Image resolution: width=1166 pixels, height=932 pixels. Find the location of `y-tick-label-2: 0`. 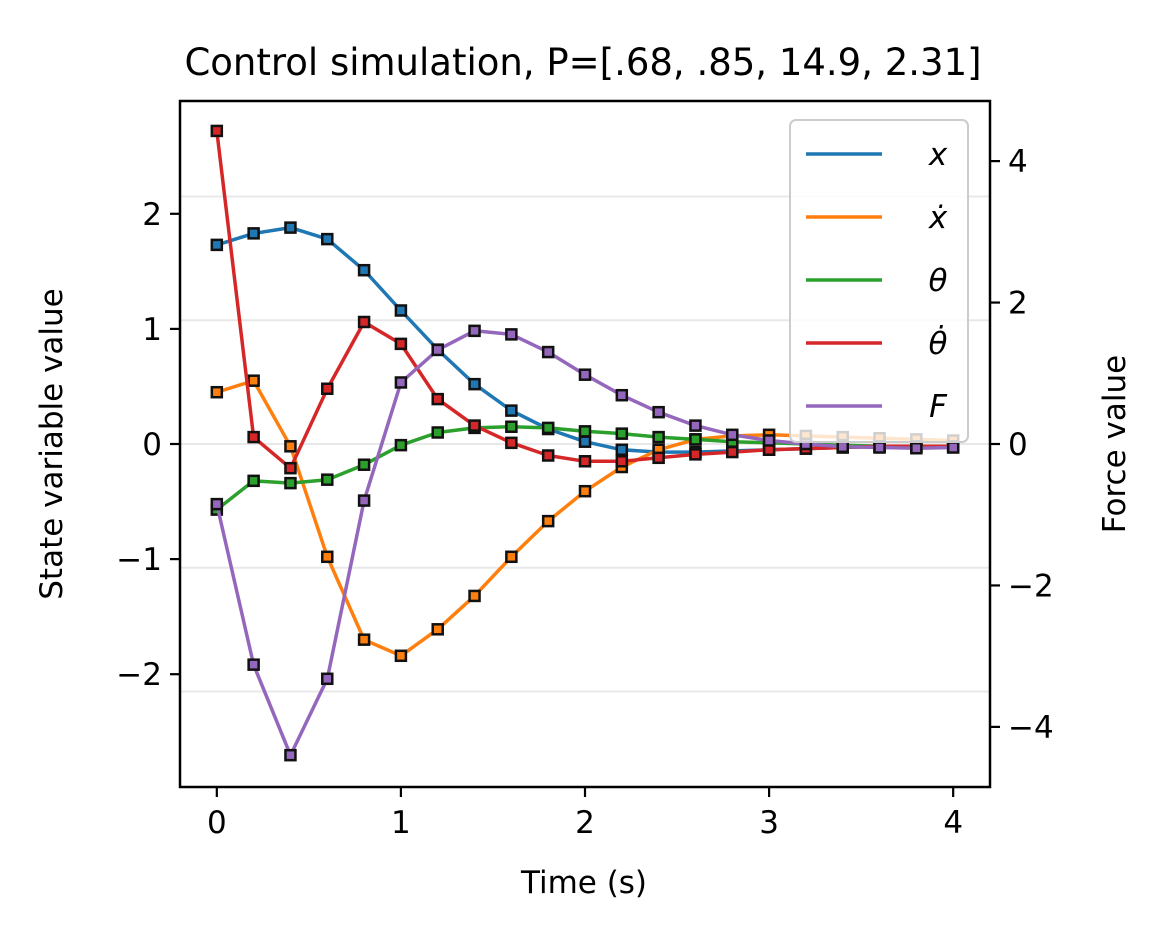

y-tick-label-2: 0 is located at coordinates (152, 445).